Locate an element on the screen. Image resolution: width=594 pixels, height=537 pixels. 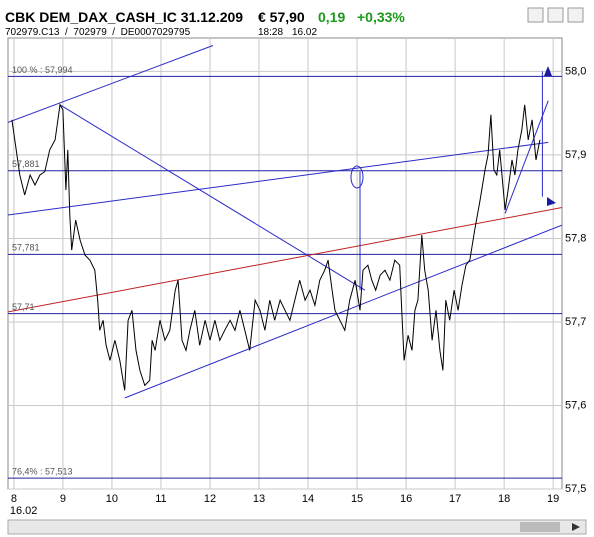
arrow-up is located at coordinates (548, 71).